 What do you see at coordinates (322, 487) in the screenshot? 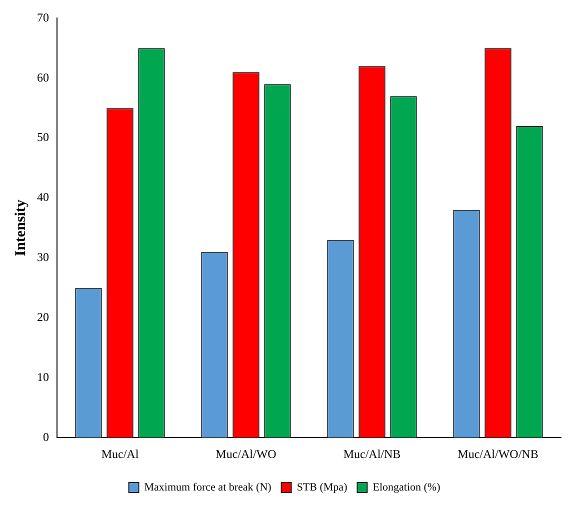
I see `legend-label: STB (Mpa)` at bounding box center [322, 487].